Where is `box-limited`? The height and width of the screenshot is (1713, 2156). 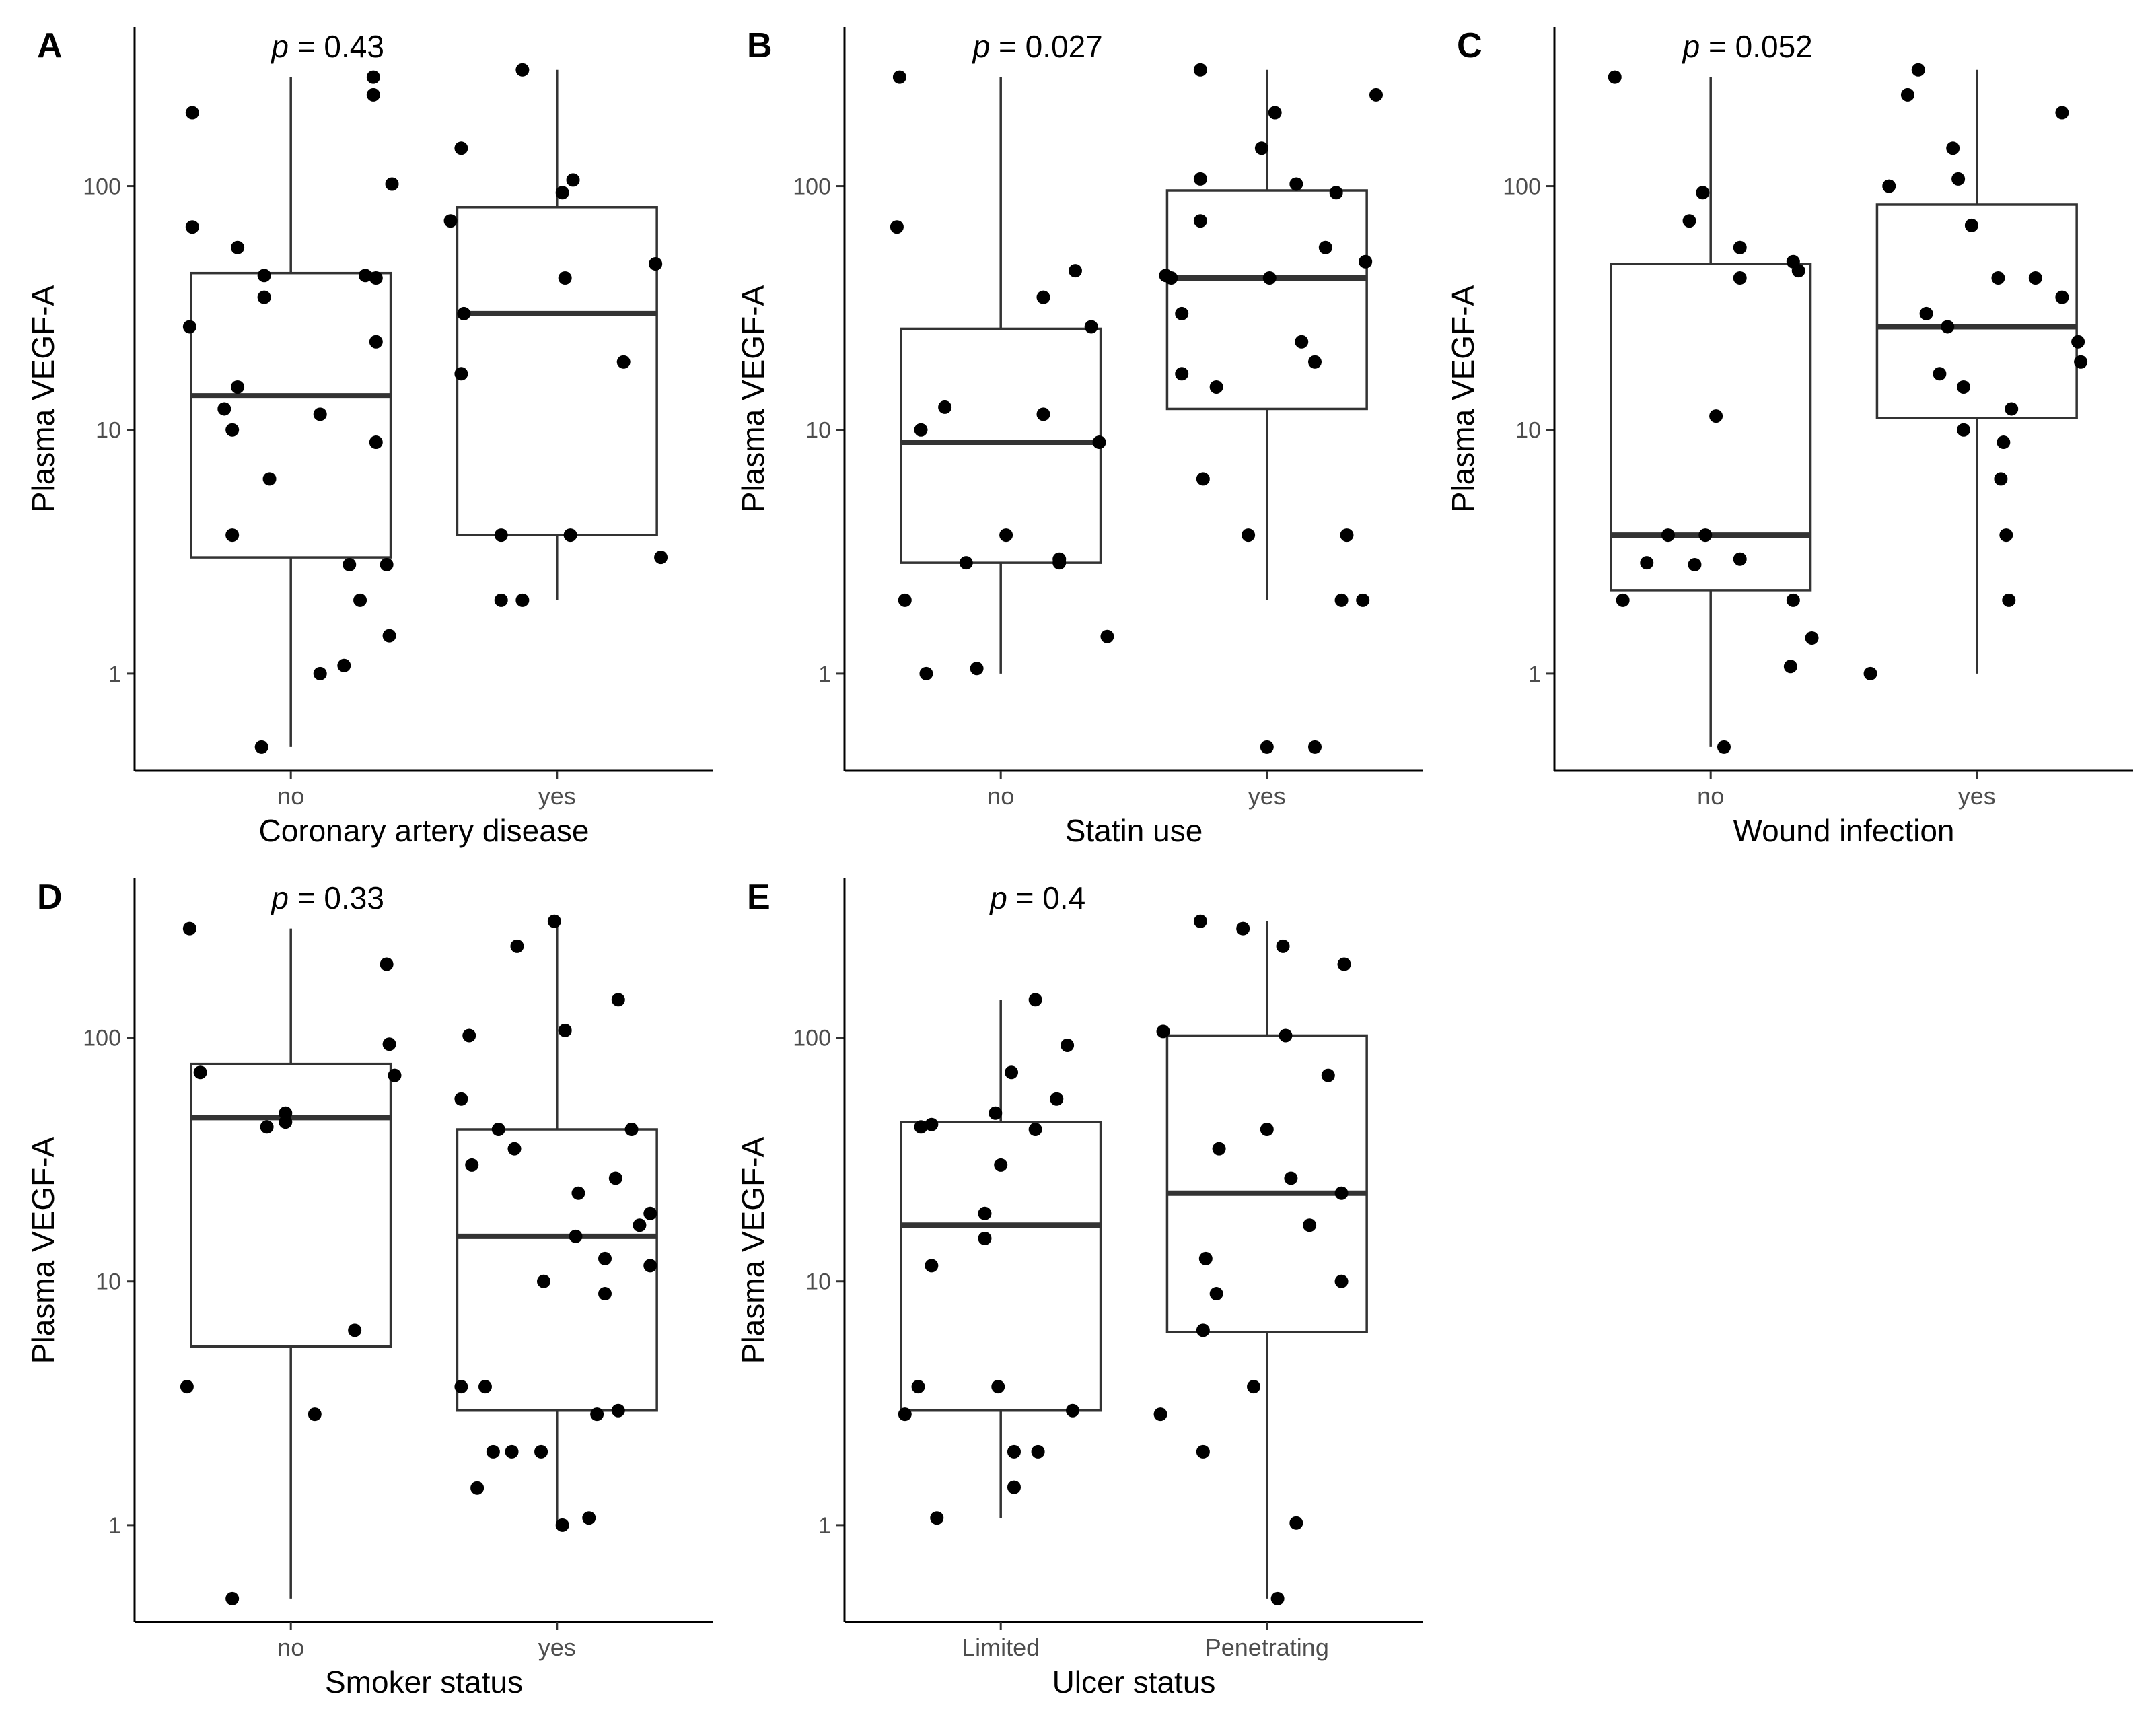
box-limited is located at coordinates (1001, 1266).